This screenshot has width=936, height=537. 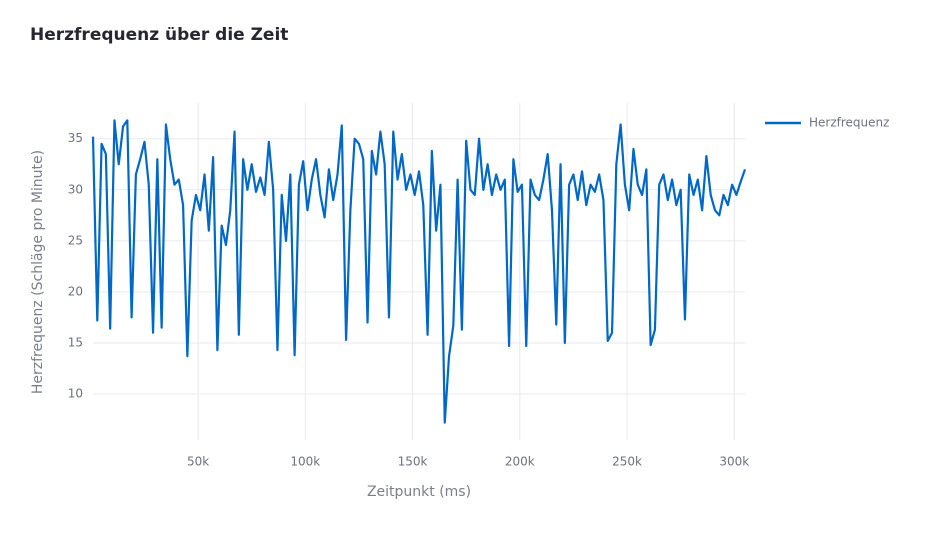 I want to click on y-tick-label: 35, so click(x=75, y=138).